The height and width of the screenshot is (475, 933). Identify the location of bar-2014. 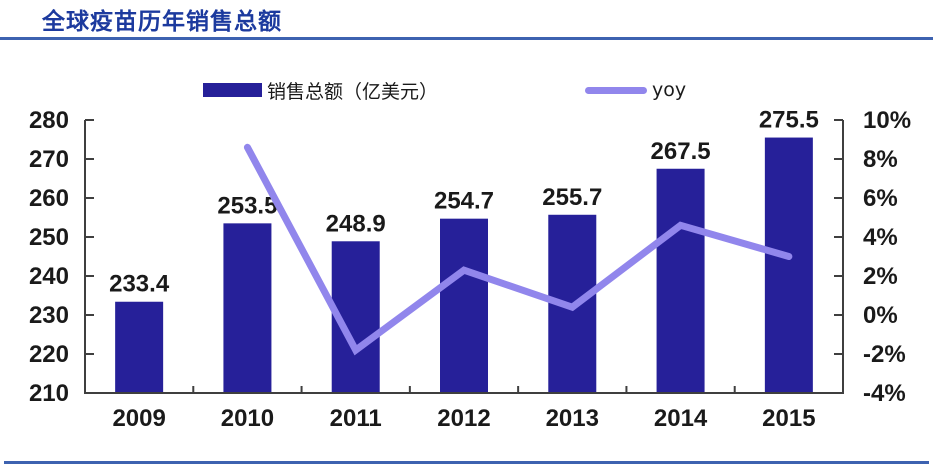
(680, 280).